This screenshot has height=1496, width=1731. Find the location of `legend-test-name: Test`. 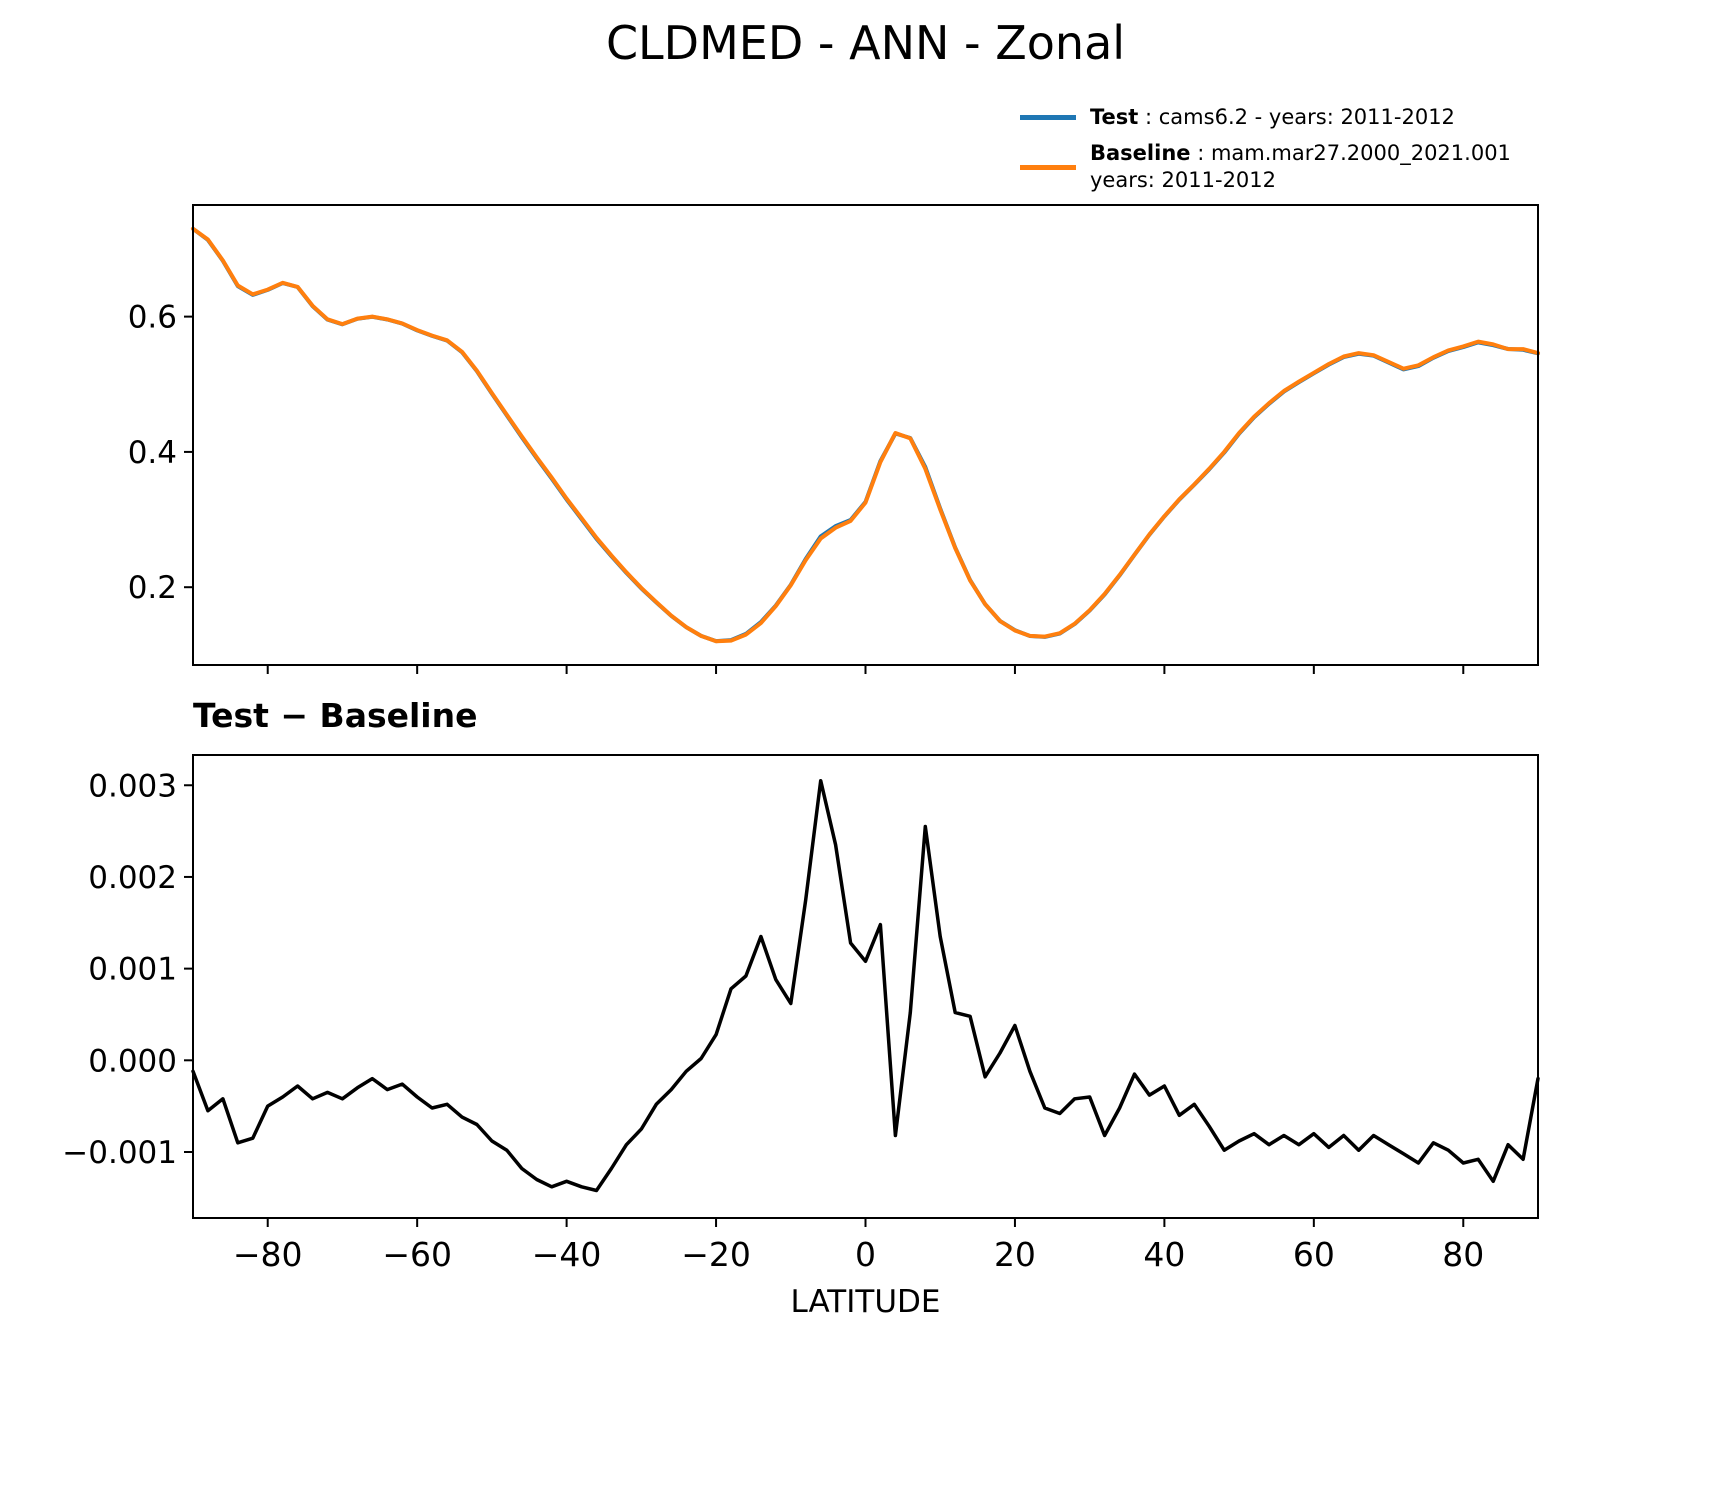

legend-test-name: Test is located at coordinates (1114, 117).